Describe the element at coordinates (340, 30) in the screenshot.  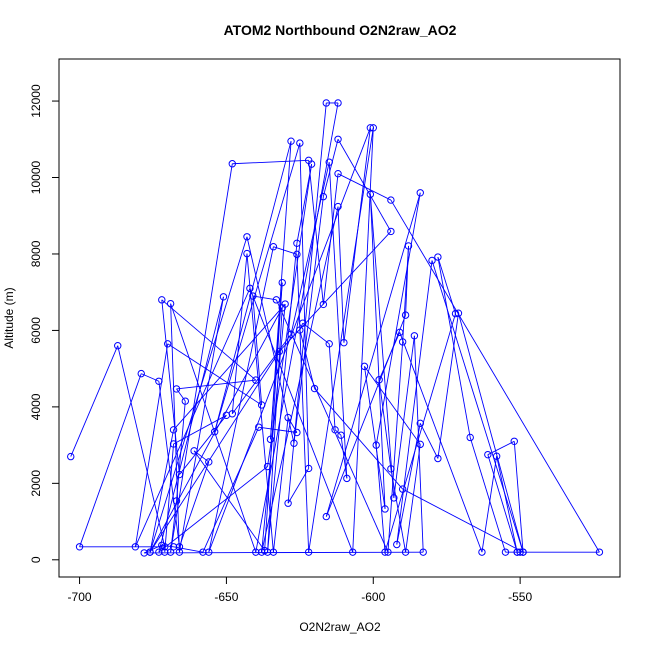
I see `chart-title: ATOM2 Northbound O2N2raw_AO2` at that location.